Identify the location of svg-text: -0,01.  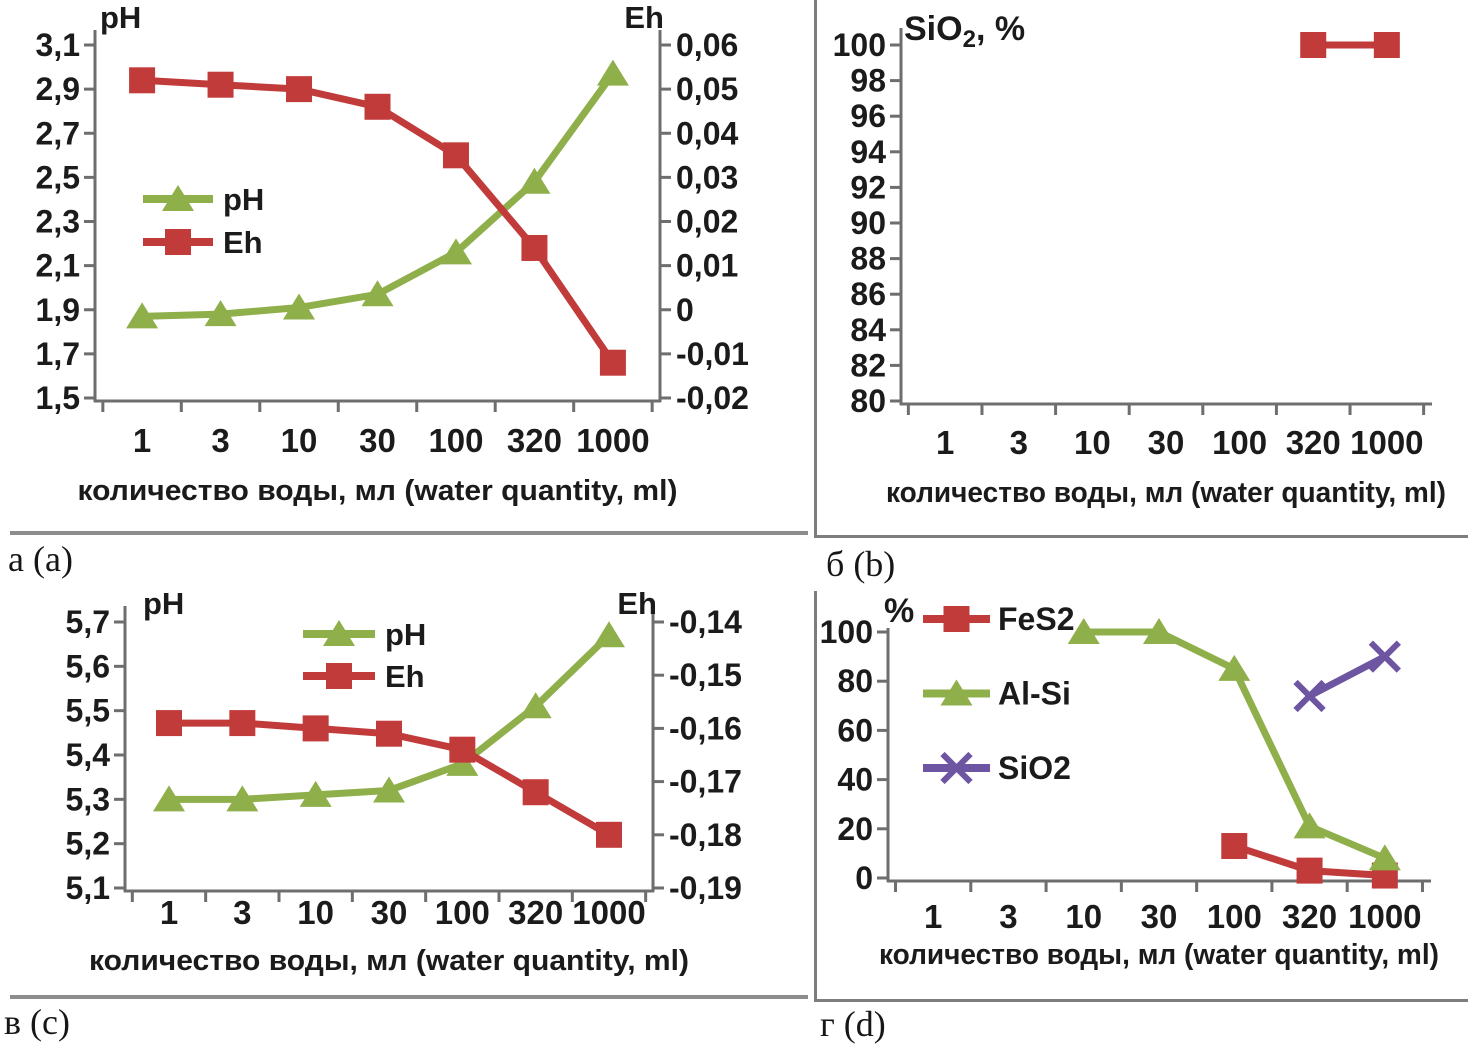
(712, 354).